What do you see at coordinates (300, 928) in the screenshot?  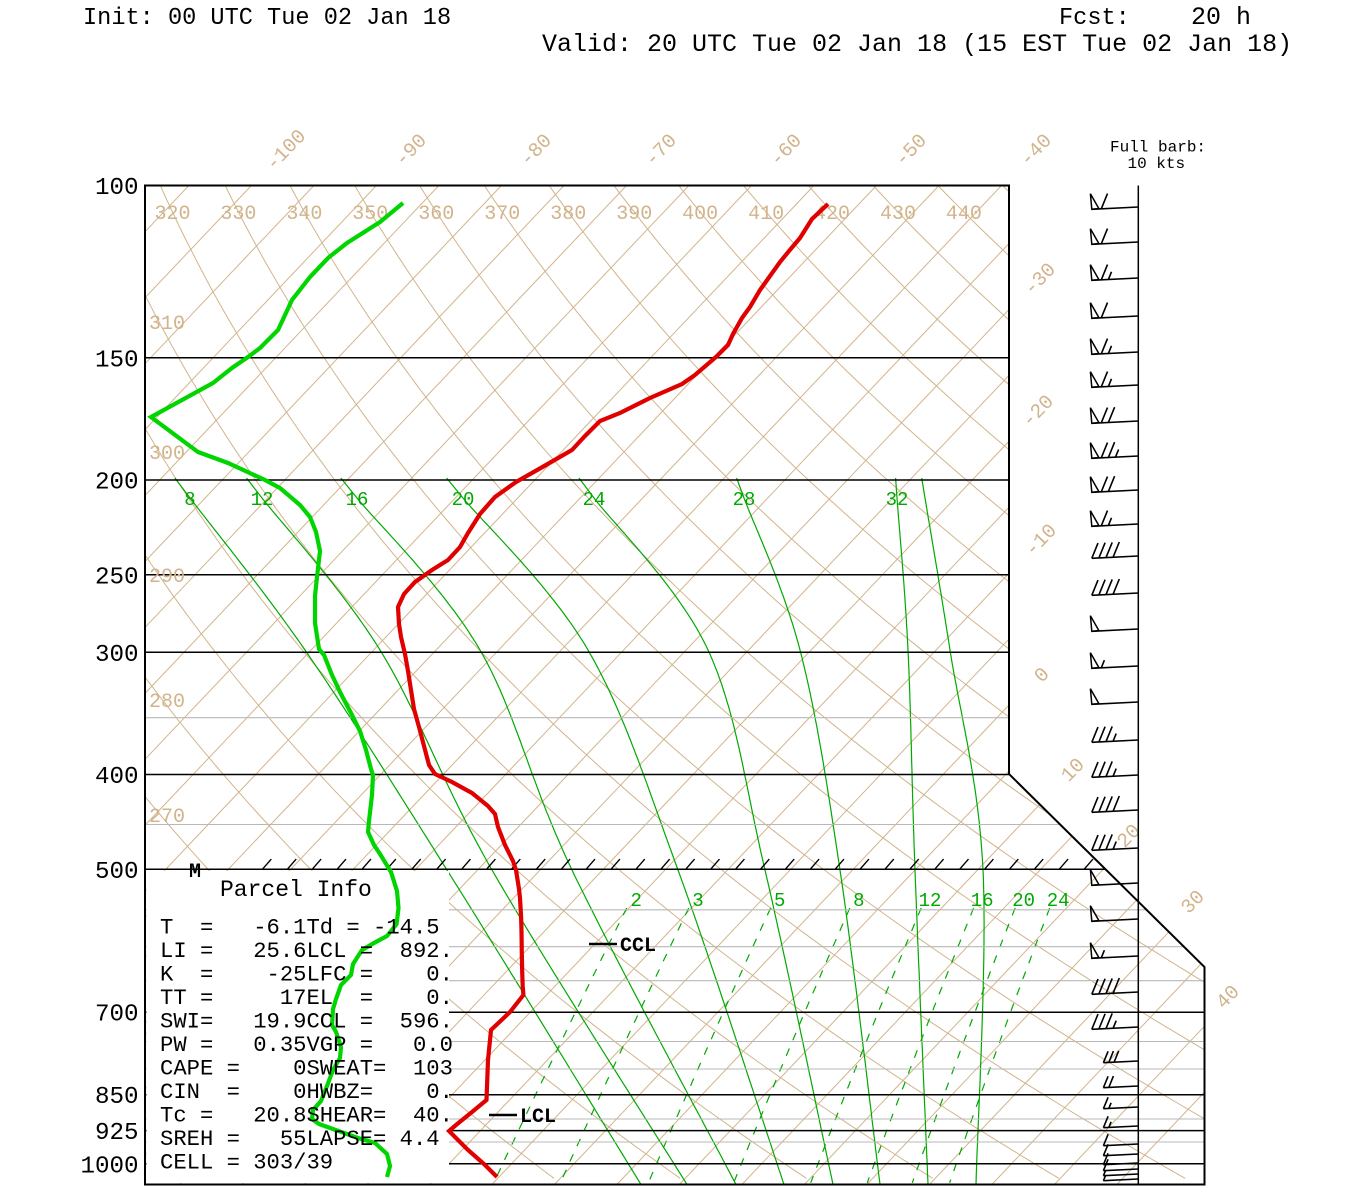 I see `svg-text: T = -6.1Td = -14.5` at bounding box center [300, 928].